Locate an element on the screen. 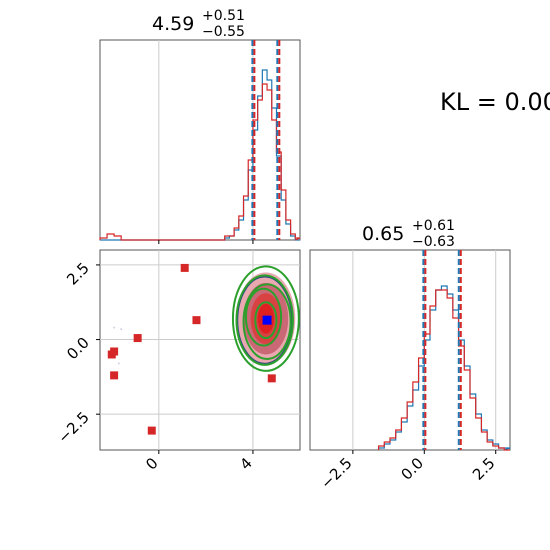 The width and height of the screenshot is (550, 550). hist-param1-quantile-lines is located at coordinates (266, 140).